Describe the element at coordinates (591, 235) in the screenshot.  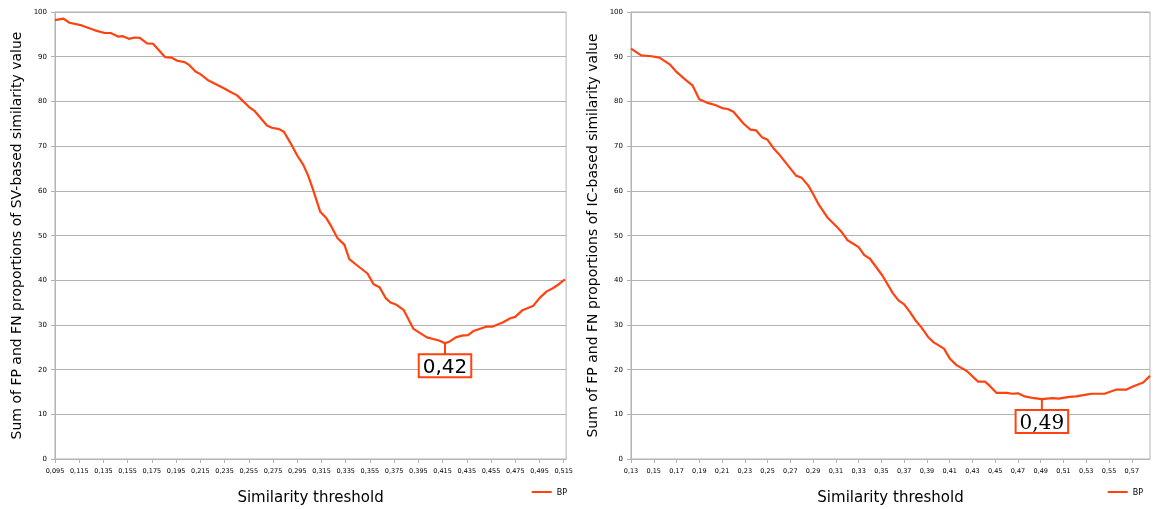
I see `y-axis-title: Sum of FP and FN proportions of IC-based similarity value` at that location.